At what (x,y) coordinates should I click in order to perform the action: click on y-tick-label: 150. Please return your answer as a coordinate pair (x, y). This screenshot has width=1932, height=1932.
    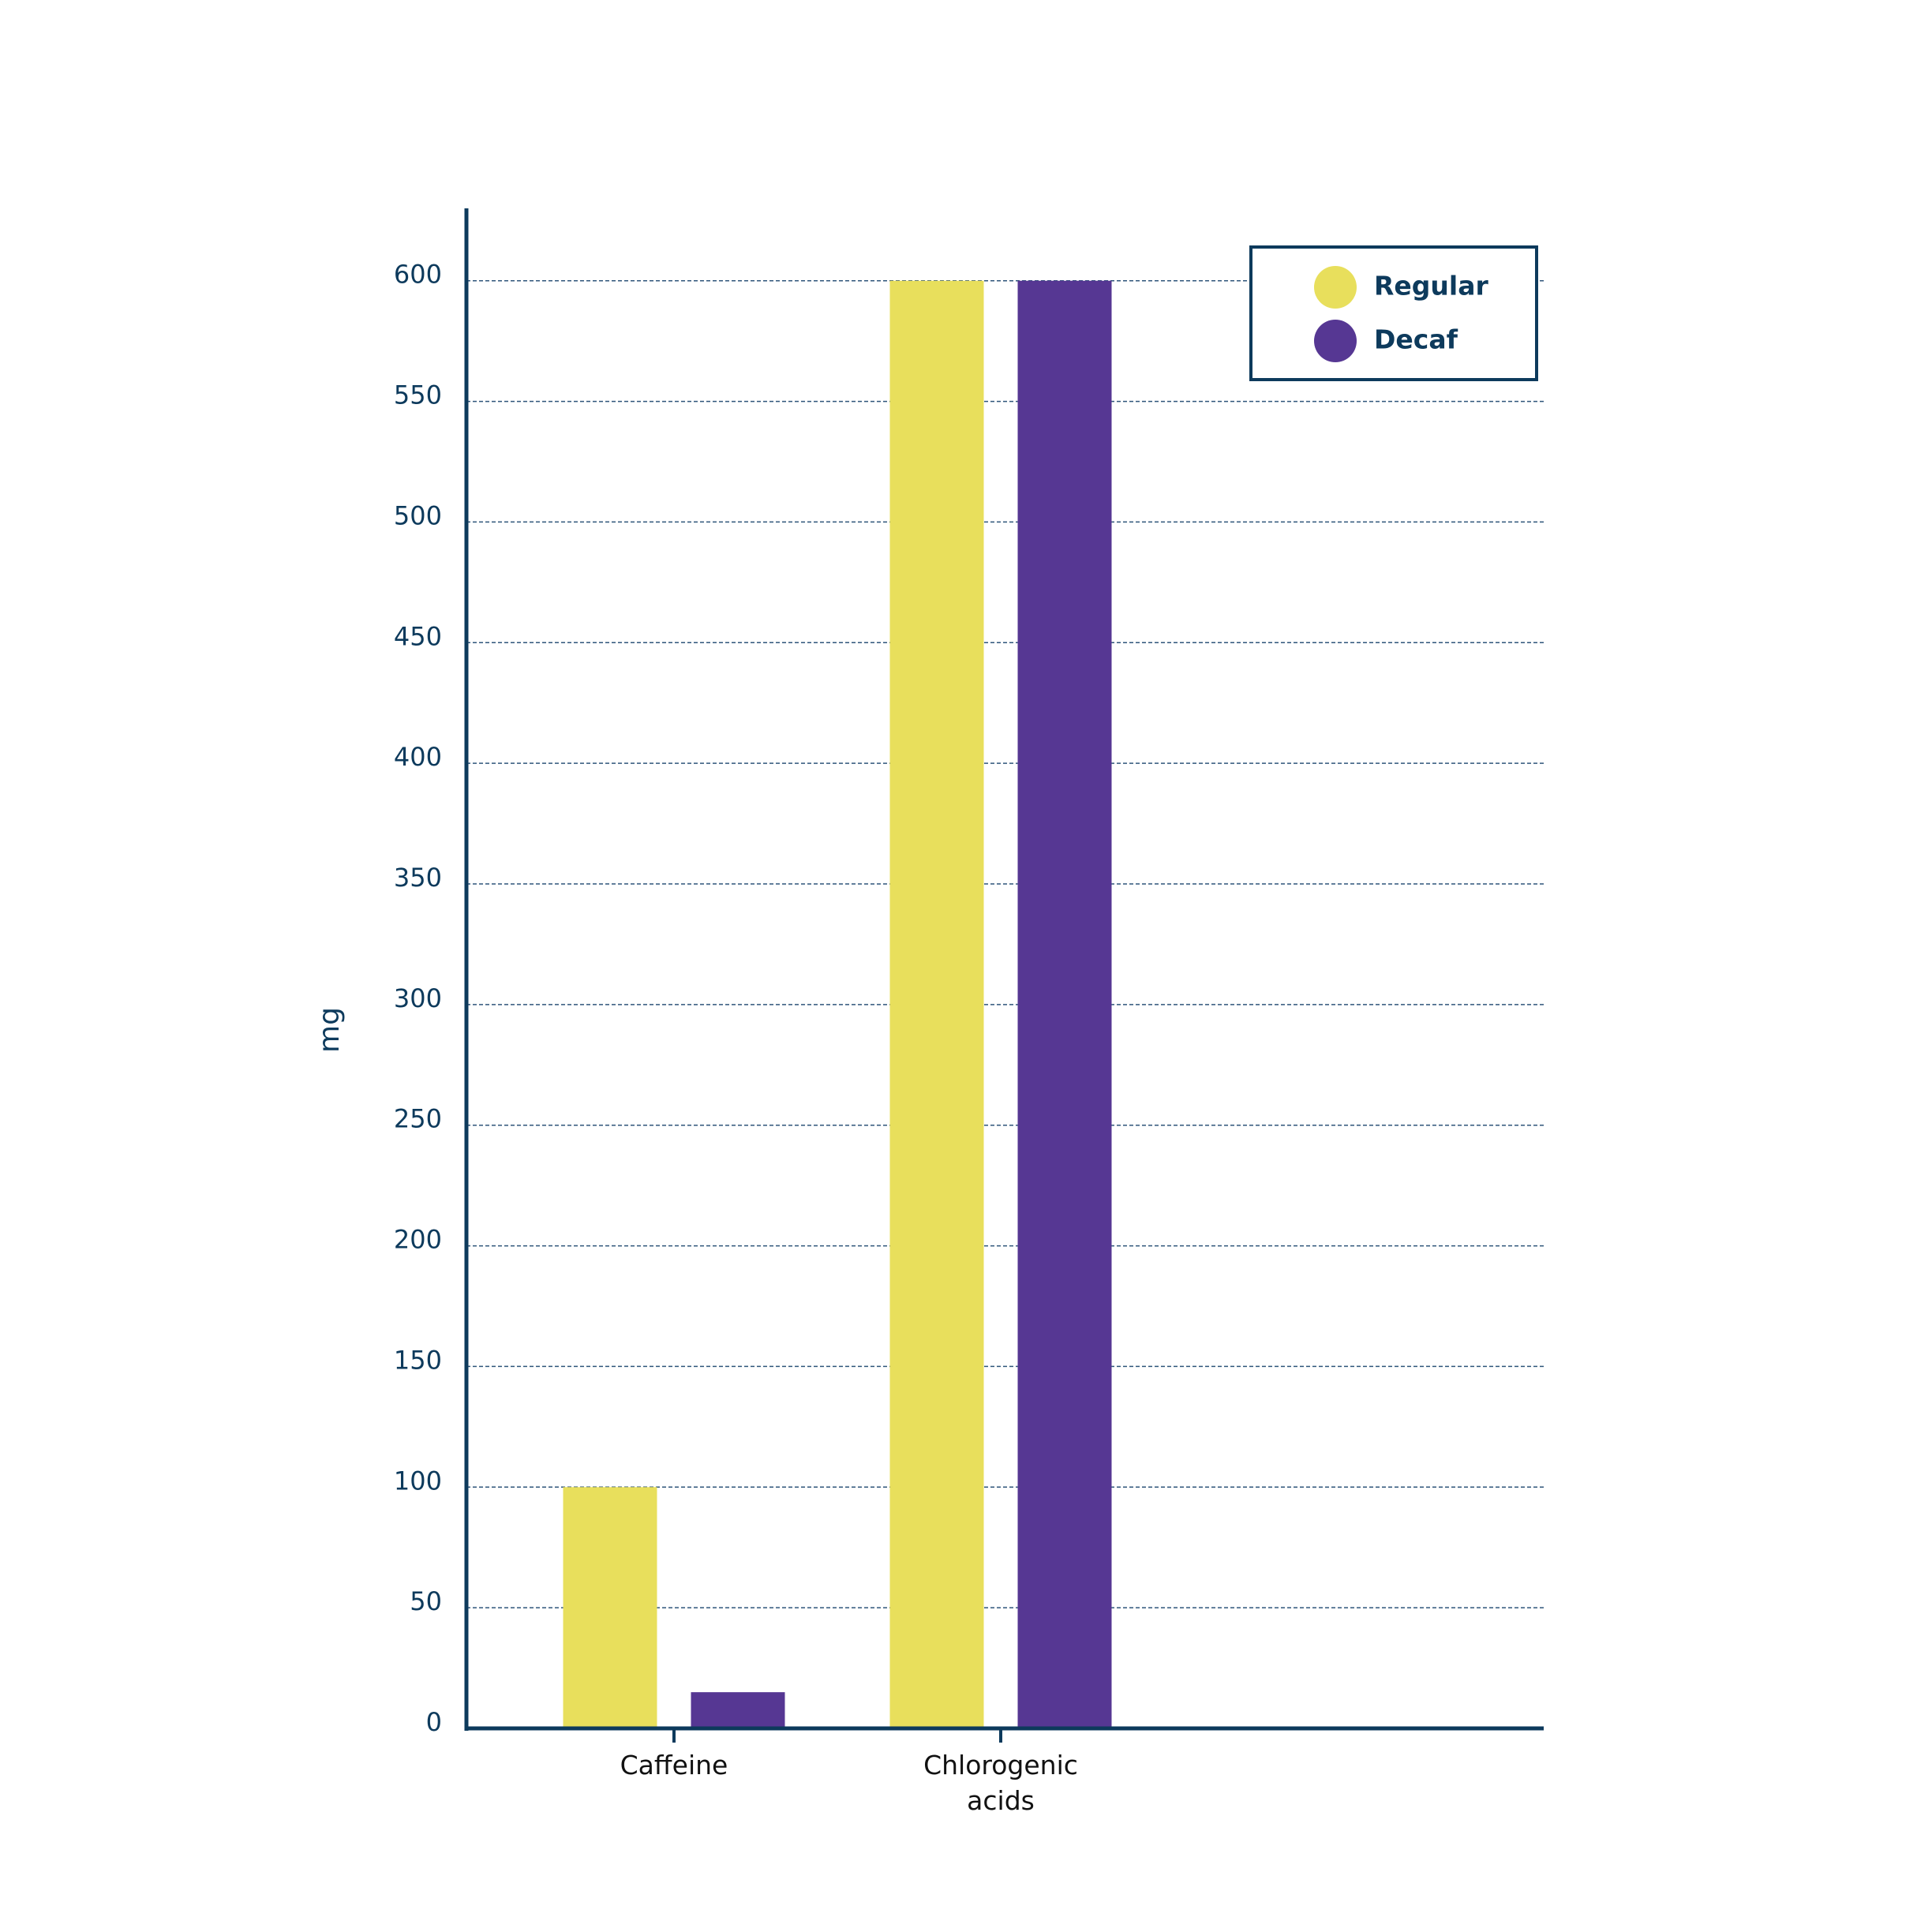
    Looking at the image, I should click on (418, 1360).